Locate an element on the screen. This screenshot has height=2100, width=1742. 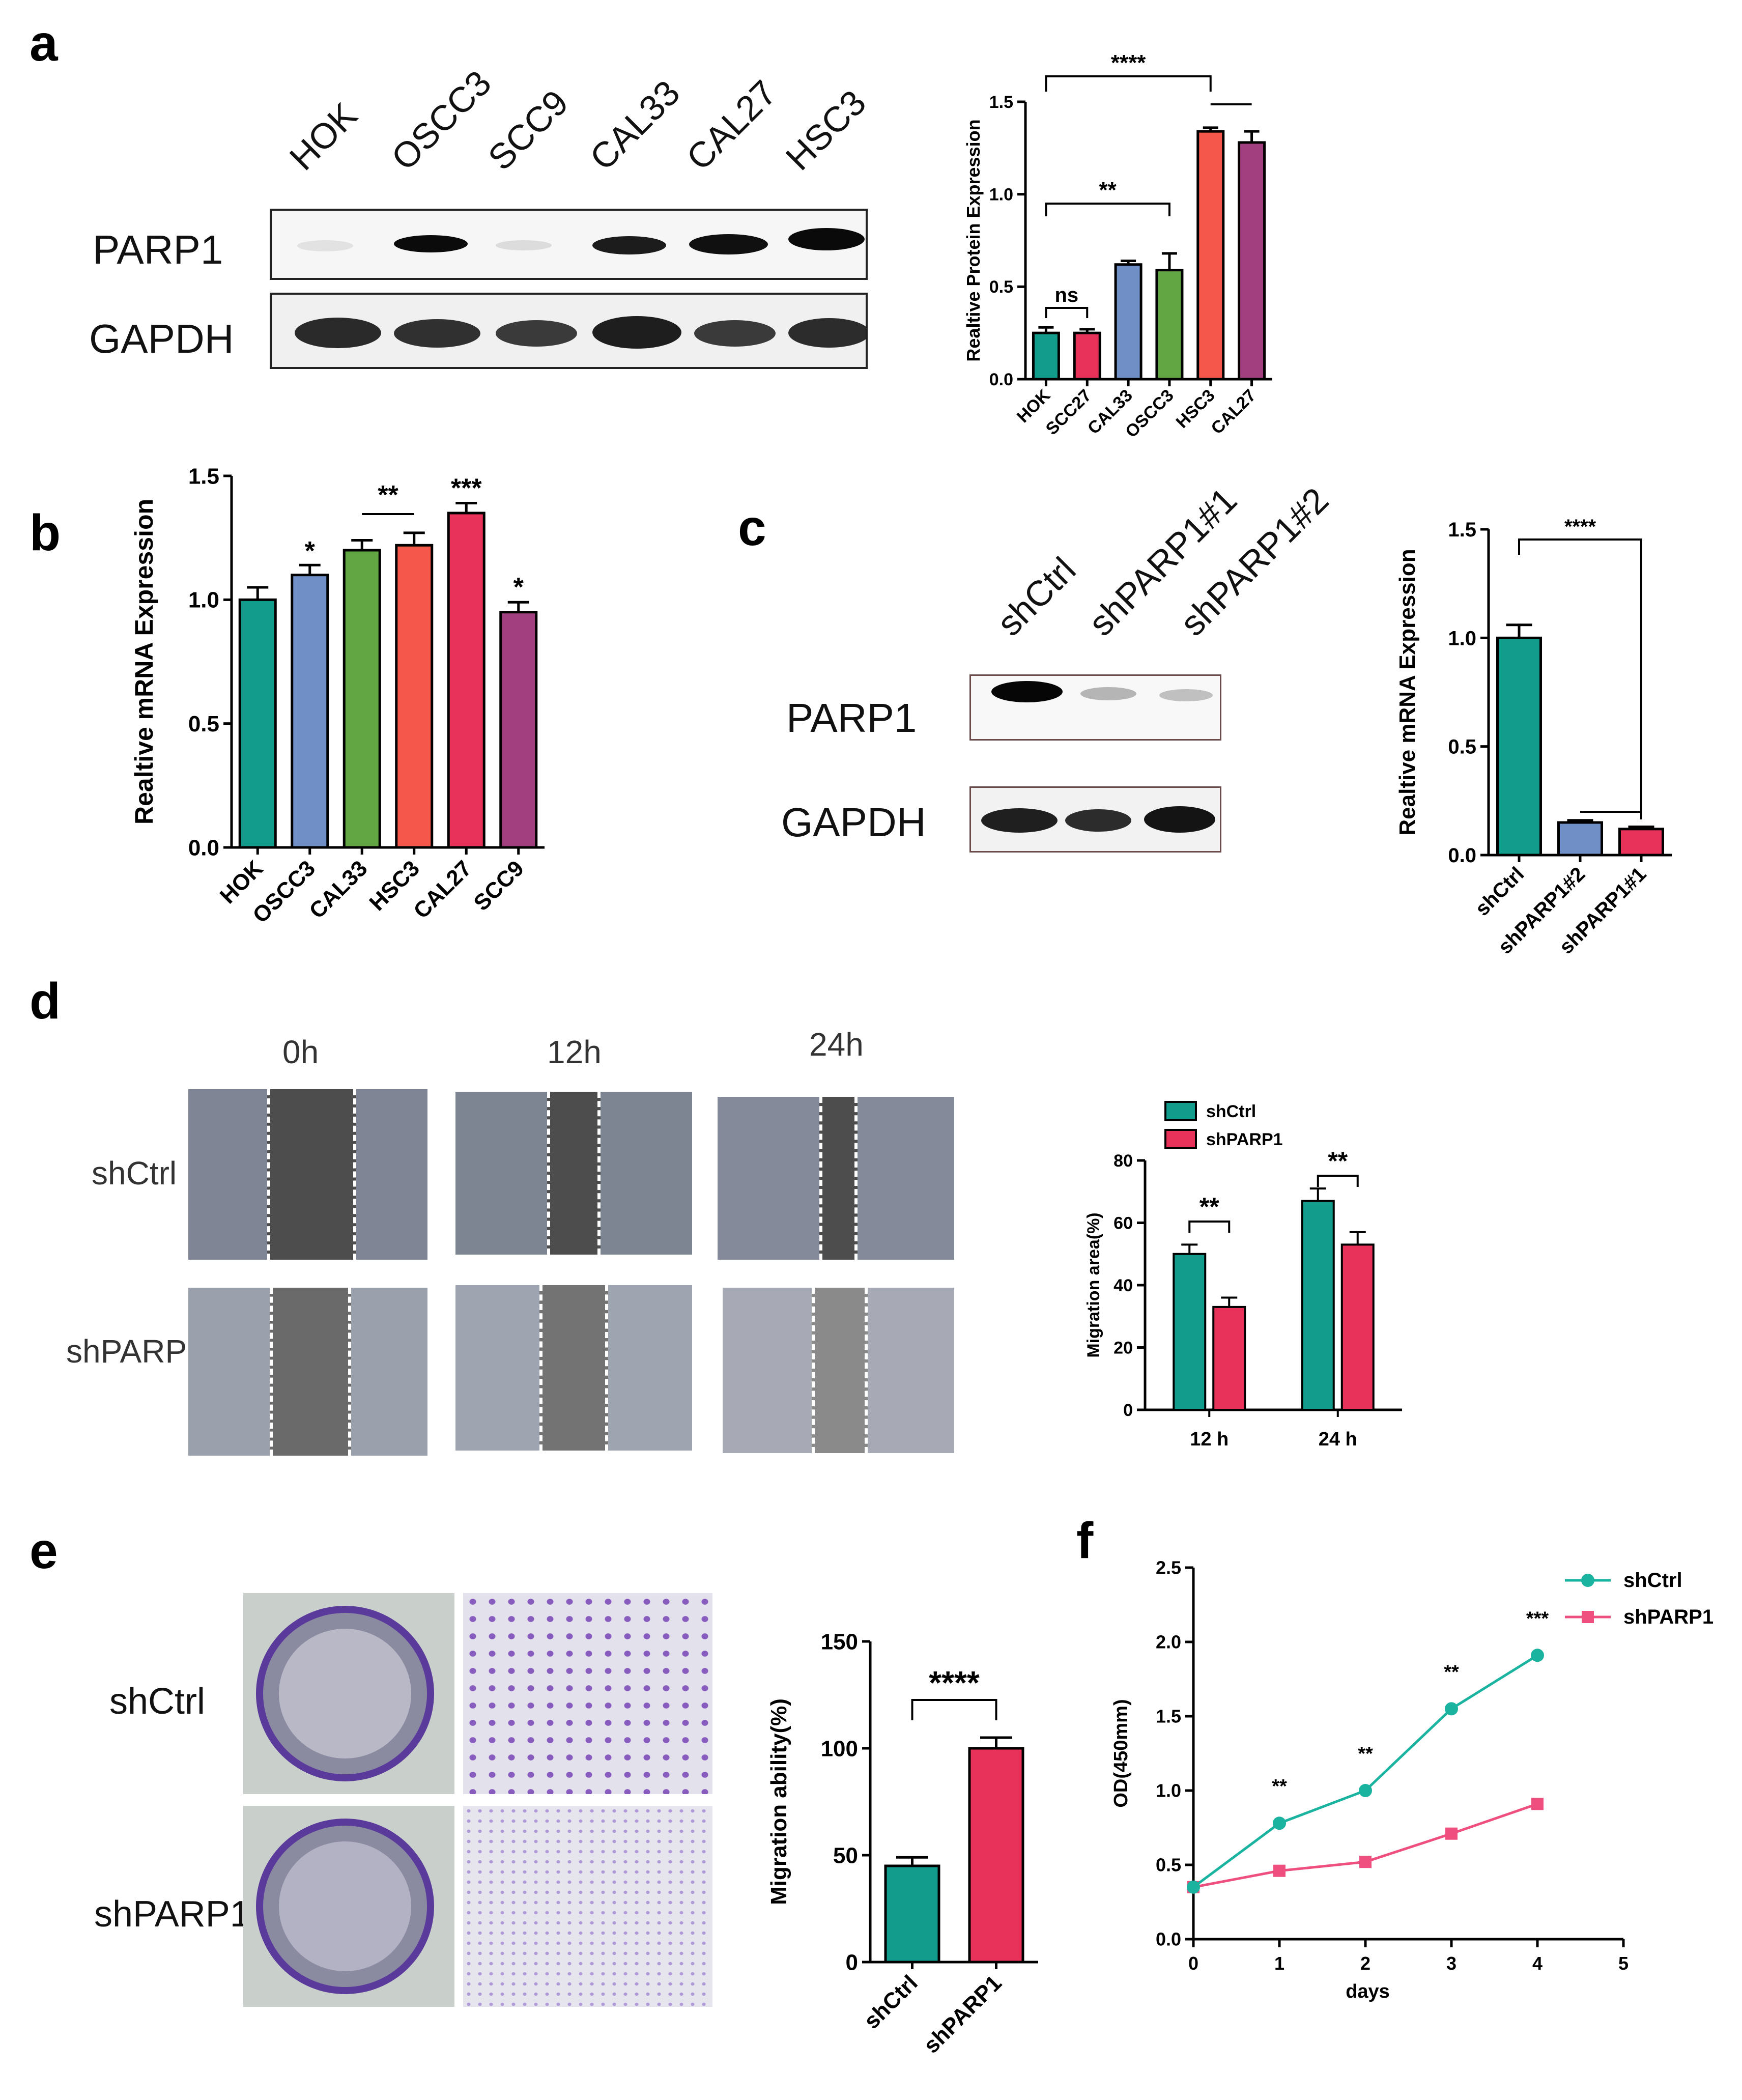
f-chart-x-tick-label: 2 is located at coordinates (1365, 1963).